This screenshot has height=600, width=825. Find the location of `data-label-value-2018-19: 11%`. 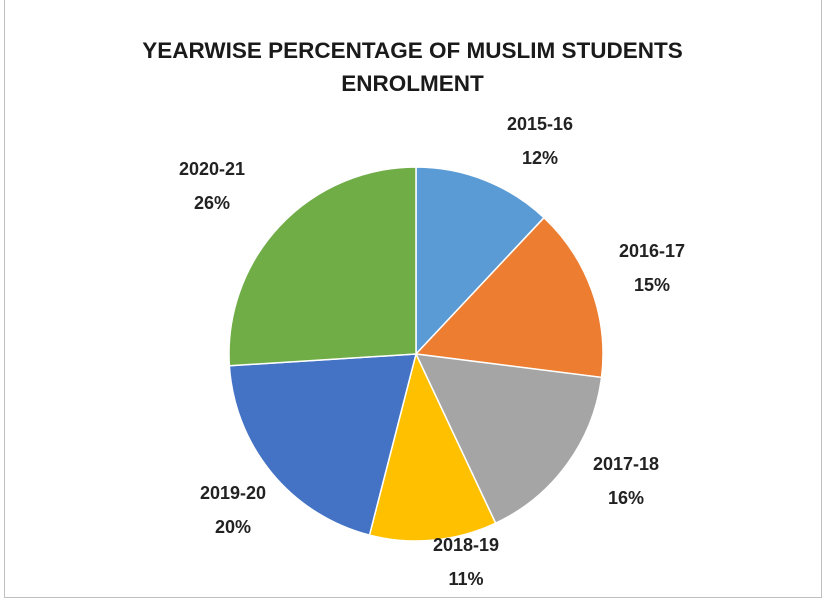

data-label-value-2018-19: 11% is located at coordinates (465, 579).